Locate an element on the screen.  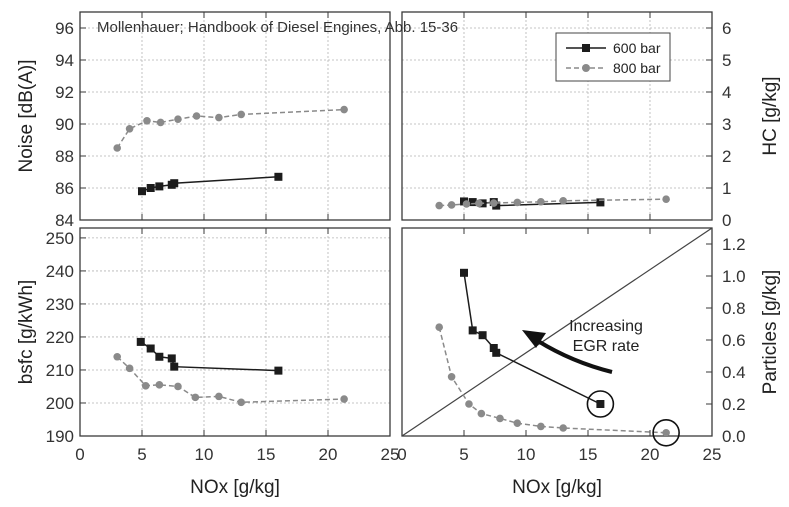
y-tick-label: 0.8 is located at coordinates (734, 308).